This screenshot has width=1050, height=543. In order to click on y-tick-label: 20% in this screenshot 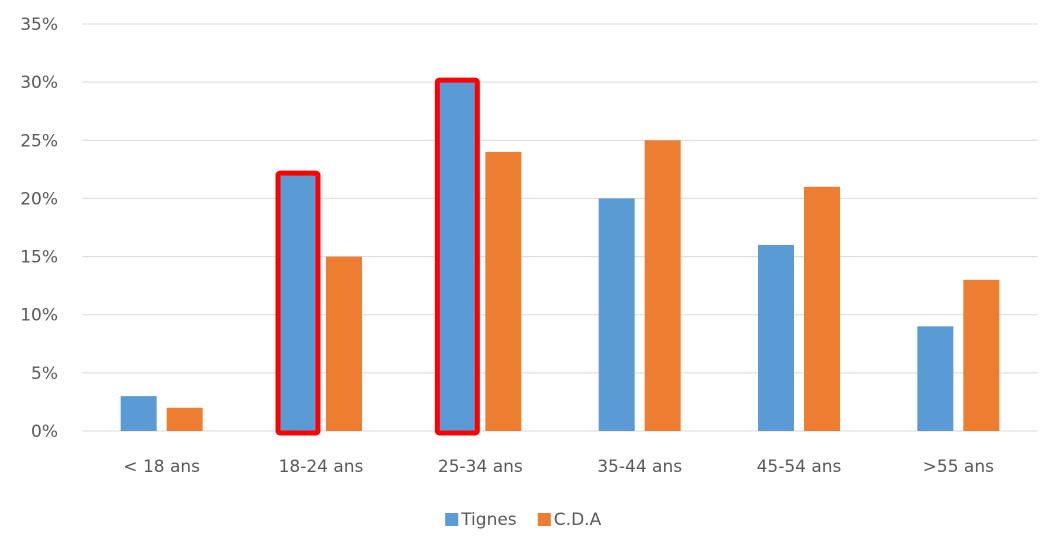, I will do `click(39, 199)`.